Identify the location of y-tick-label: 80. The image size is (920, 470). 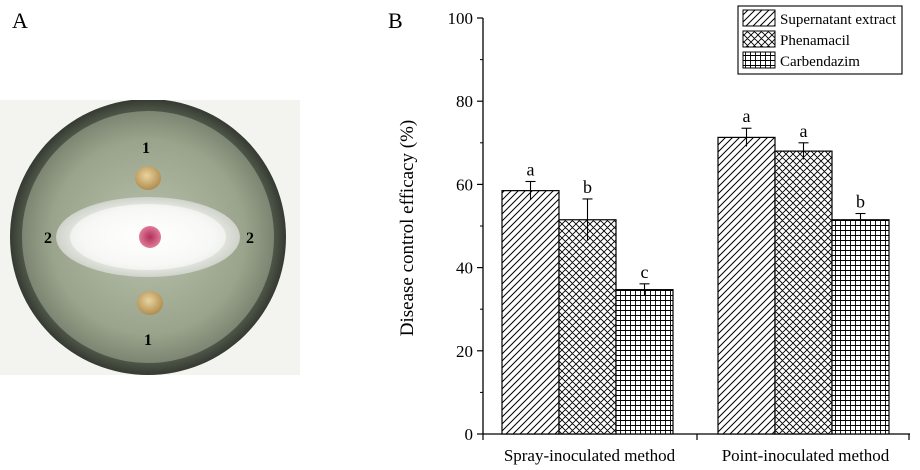
(464, 101).